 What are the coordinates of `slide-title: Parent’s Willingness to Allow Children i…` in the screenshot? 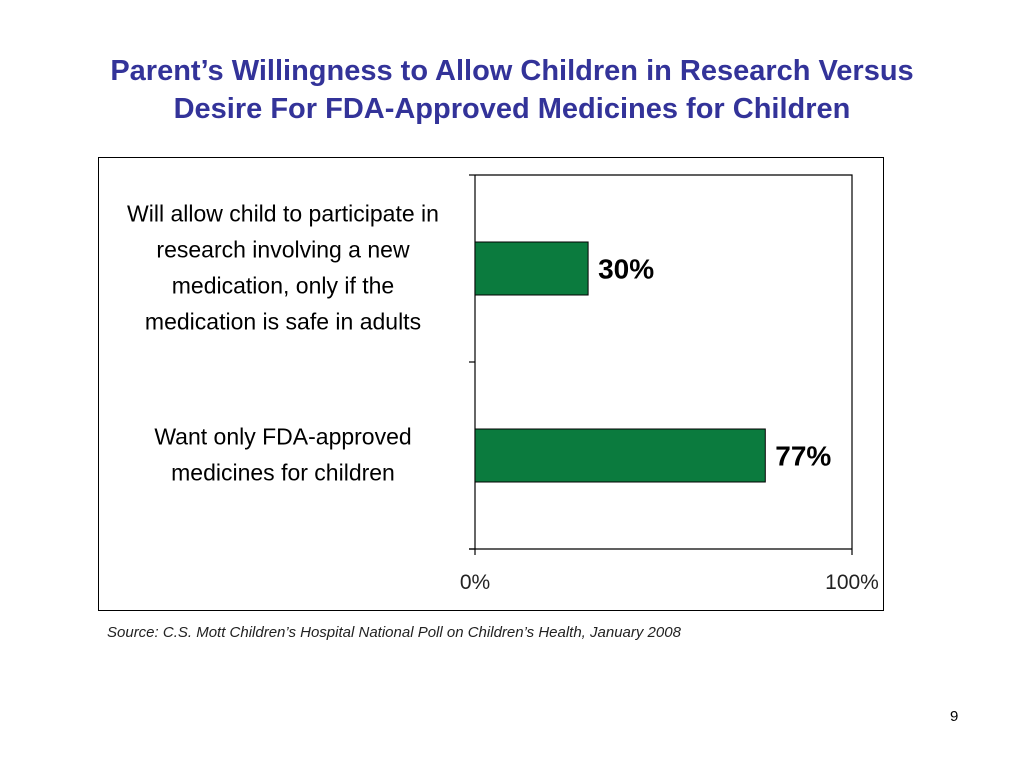 It's located at (512, 90).